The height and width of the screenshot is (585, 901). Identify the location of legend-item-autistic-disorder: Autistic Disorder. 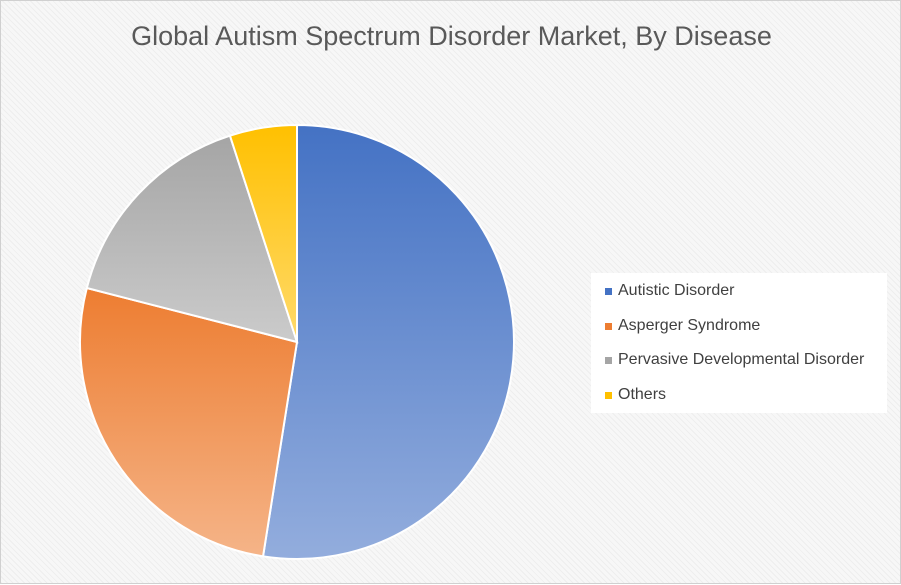
(669, 291).